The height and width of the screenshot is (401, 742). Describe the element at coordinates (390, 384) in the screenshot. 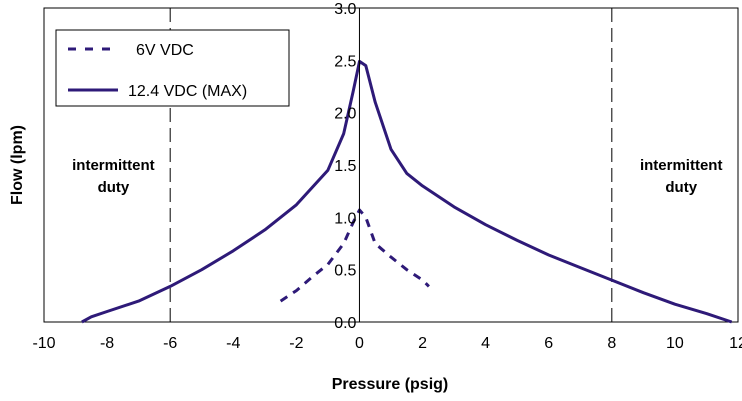

I see `x-axis-title: Pressure (psig)` at that location.